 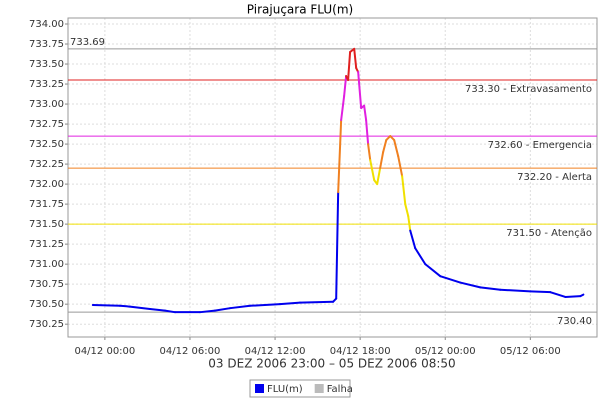 I want to click on y-tick-label: 733.75, so click(x=46, y=44).